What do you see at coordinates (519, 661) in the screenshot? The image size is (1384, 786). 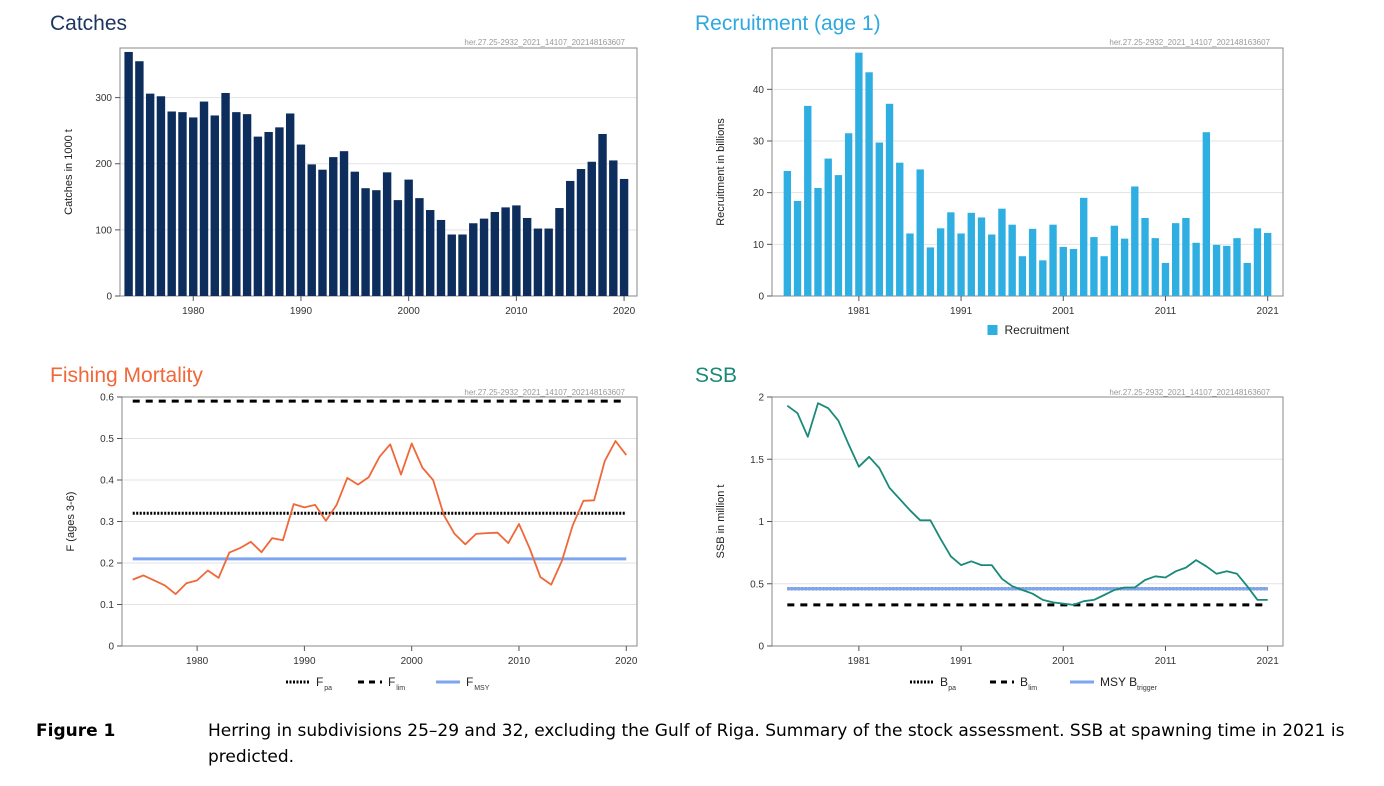 I see `fishing-mortality-xtick-label: 2010` at bounding box center [519, 661].